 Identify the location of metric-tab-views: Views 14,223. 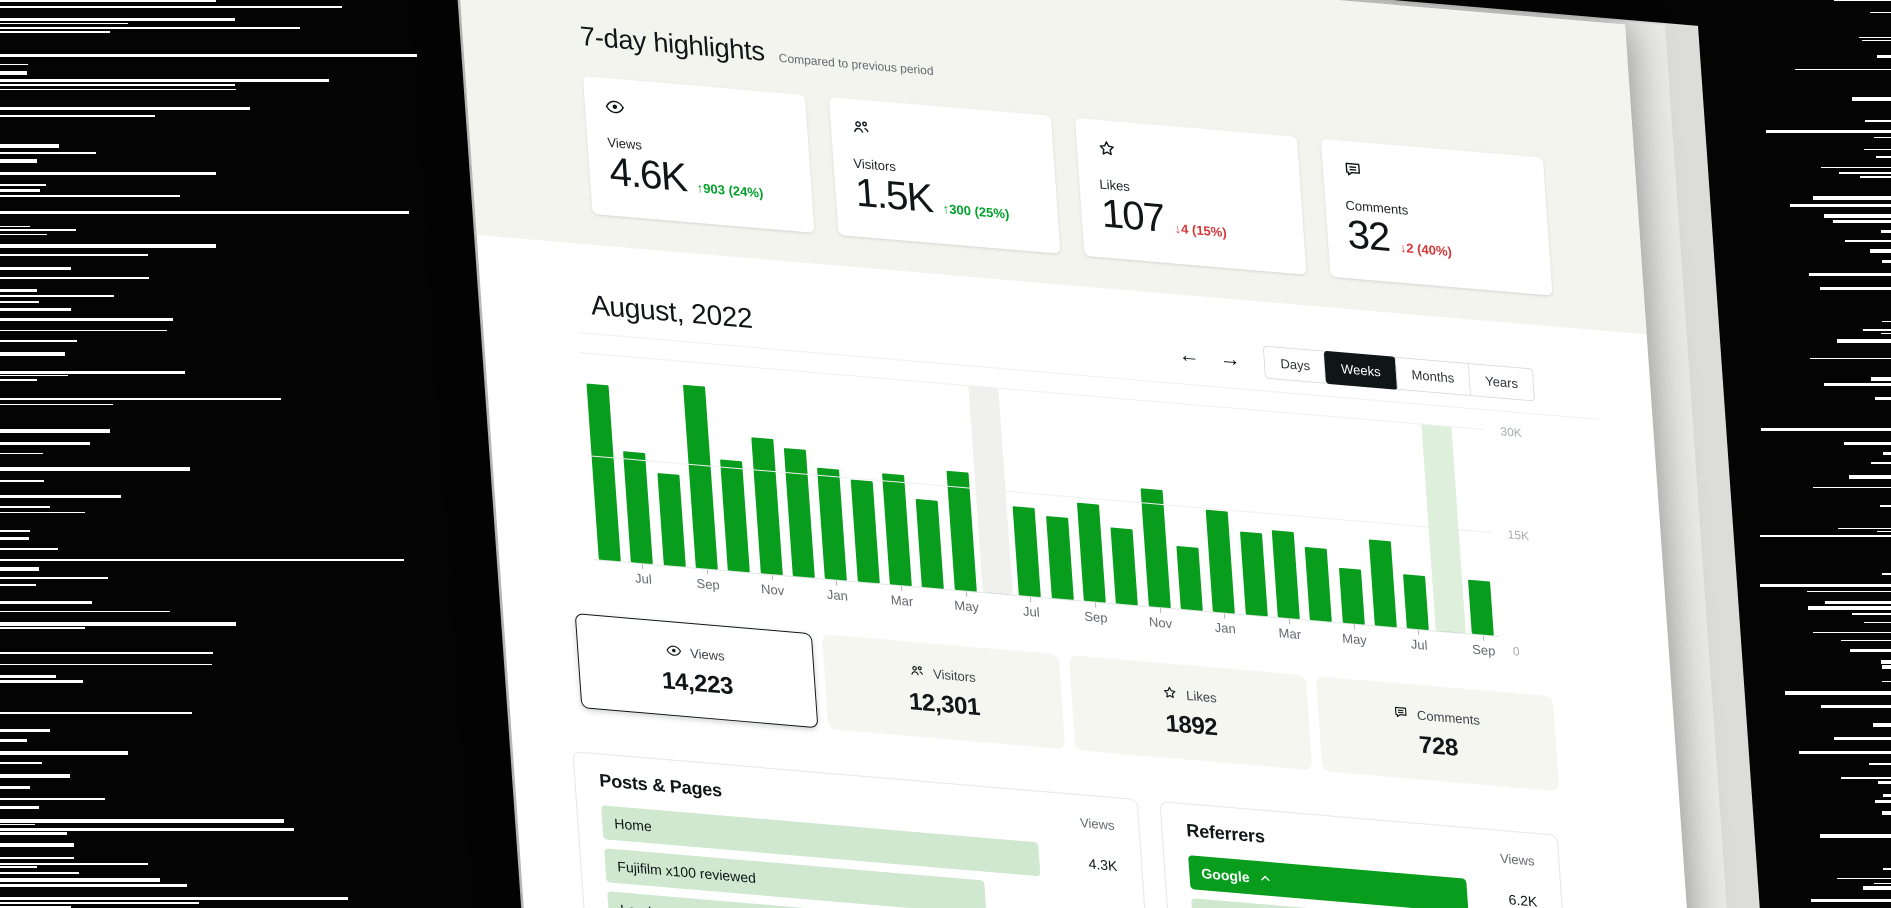
(696, 671).